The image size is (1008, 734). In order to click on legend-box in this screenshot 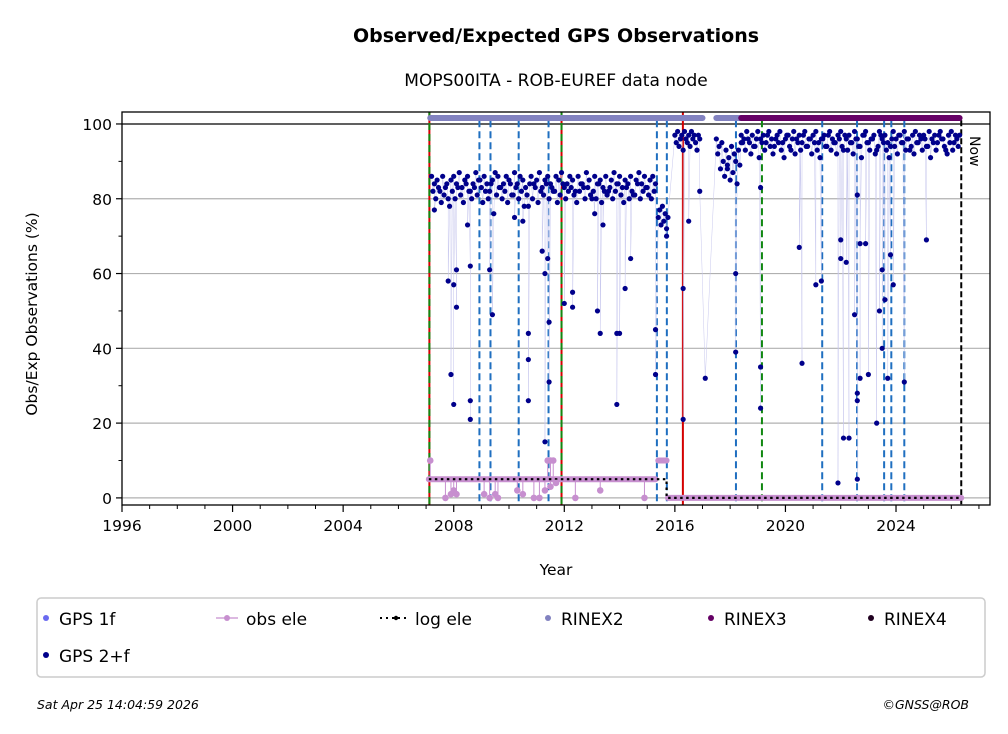, I will do `click(511, 637)`.